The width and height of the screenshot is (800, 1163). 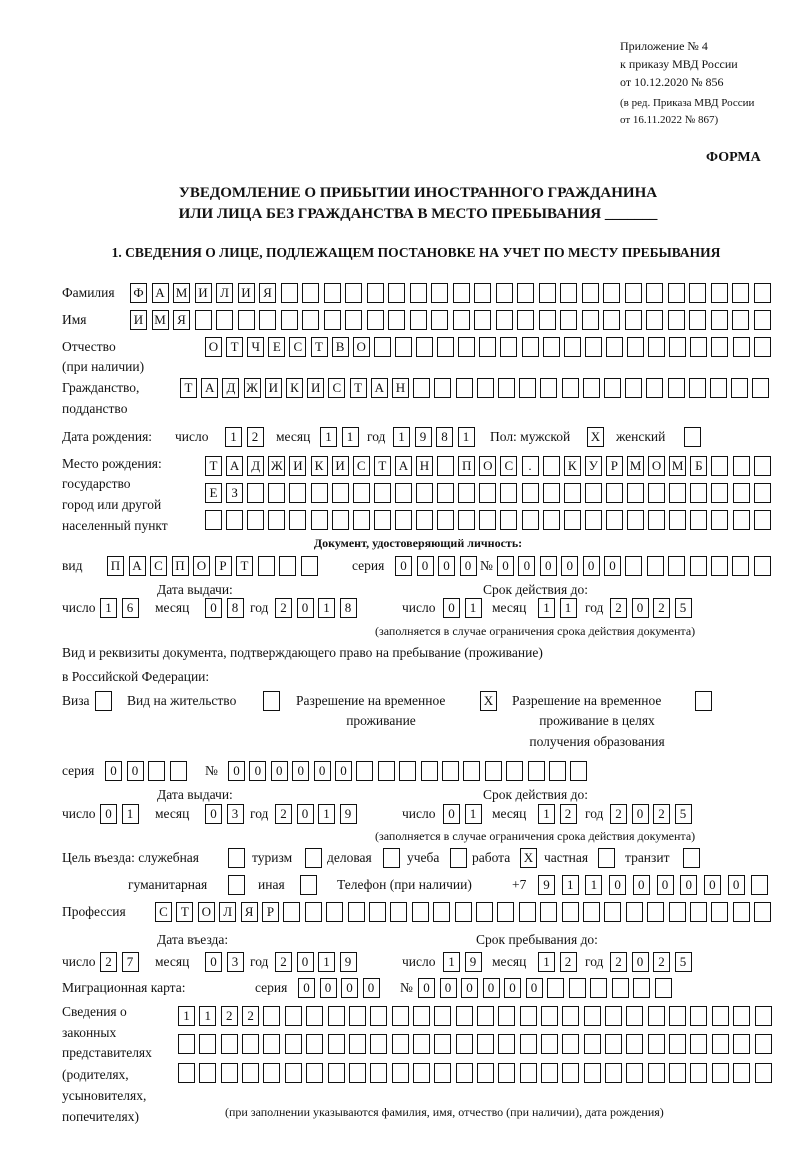 What do you see at coordinates (512, 988) in the screenshot?
I see `migration-number-cell: 0` at bounding box center [512, 988].